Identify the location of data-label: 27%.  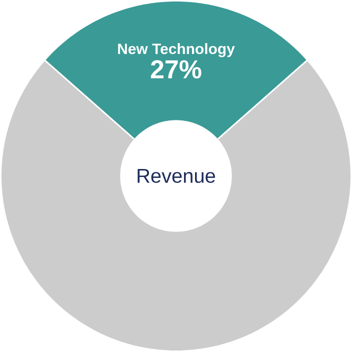
(176, 69).